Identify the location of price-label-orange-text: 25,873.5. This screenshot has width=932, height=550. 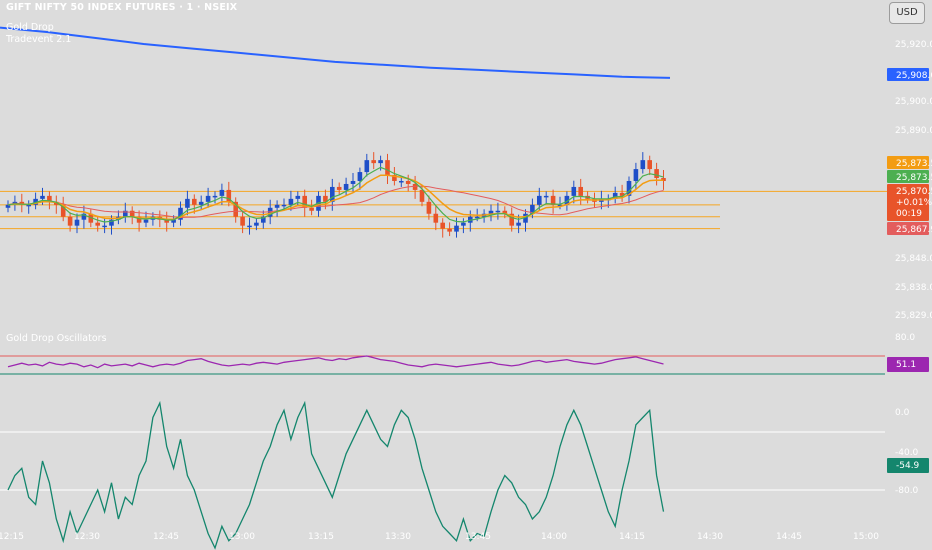
(914, 164).